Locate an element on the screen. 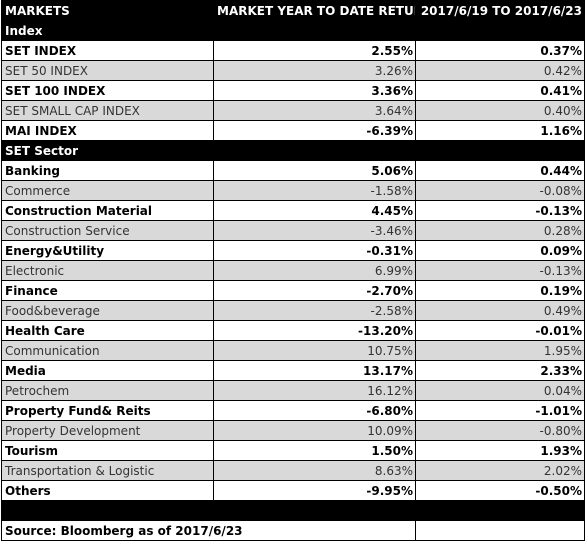  ytd-return-cell: 5.06% is located at coordinates (314, 170).